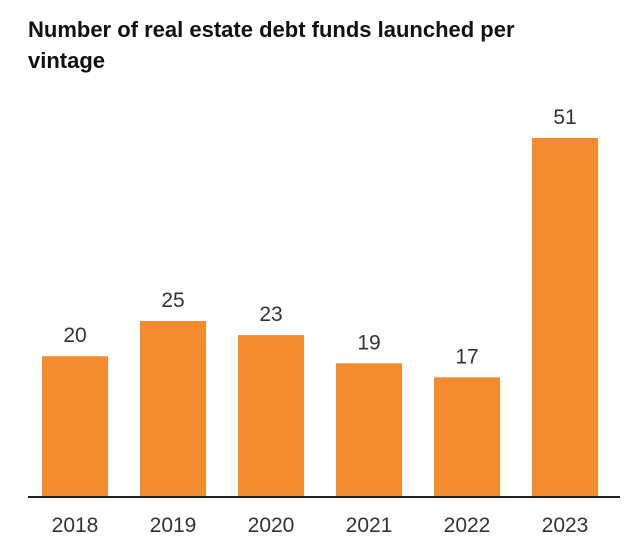 Image resolution: width=640 pixels, height=557 pixels. I want to click on x-tick-label-2022: 2022, so click(467, 525).